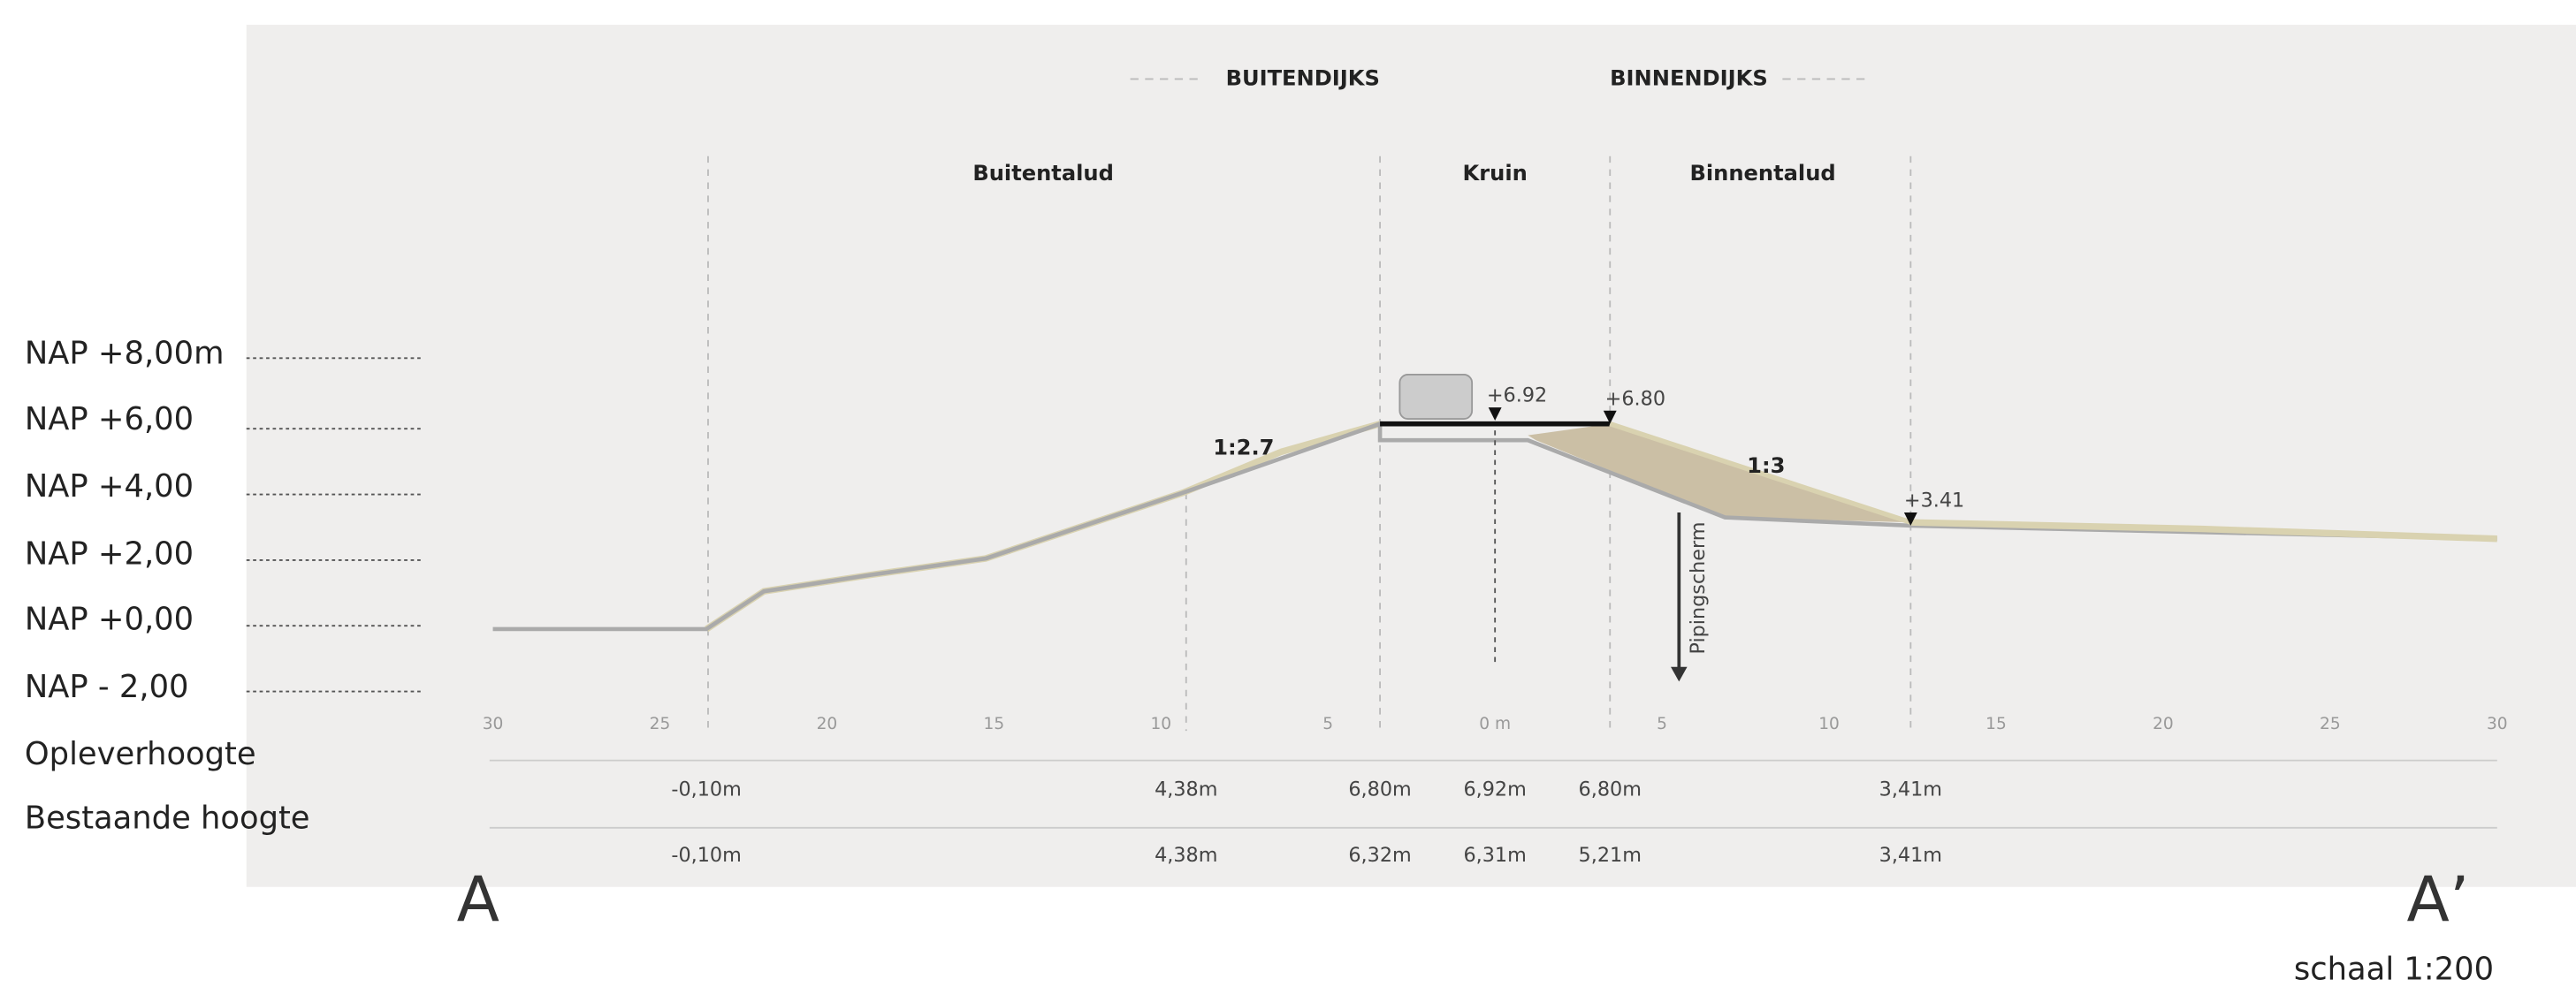  I want to click on level-triangles, so click(1702, 466).